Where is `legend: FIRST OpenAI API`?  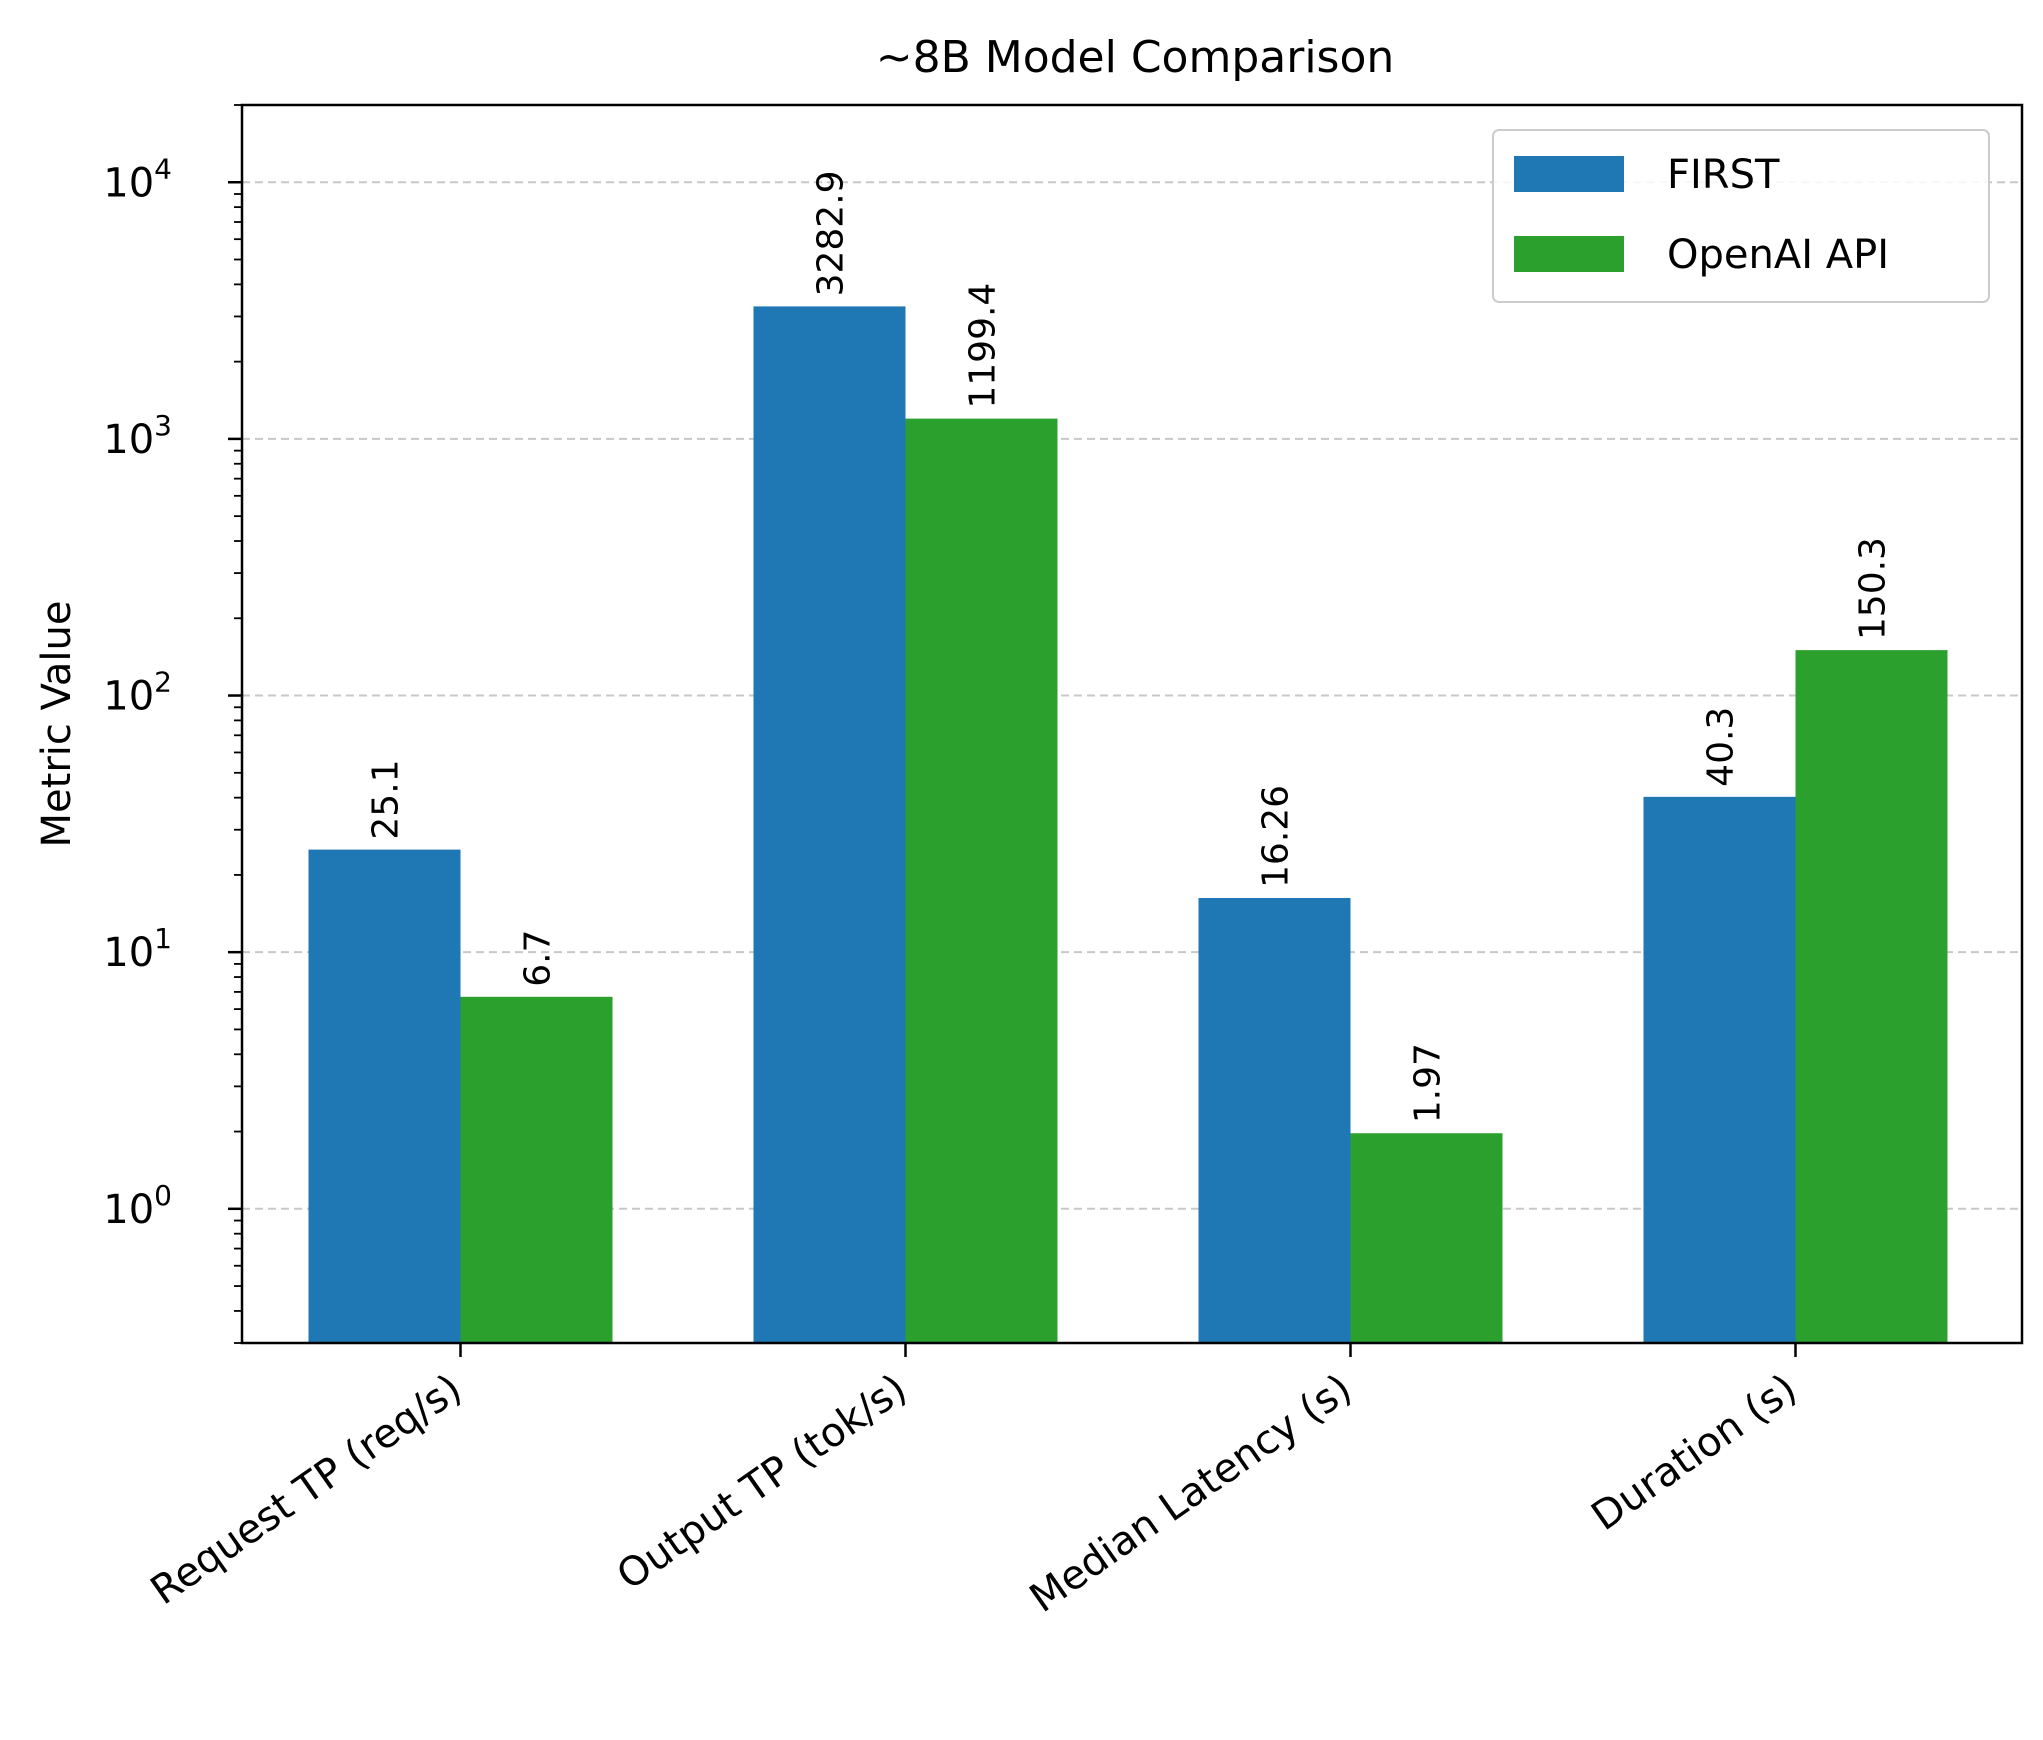
legend: FIRST OpenAI API is located at coordinates (1741, 216).